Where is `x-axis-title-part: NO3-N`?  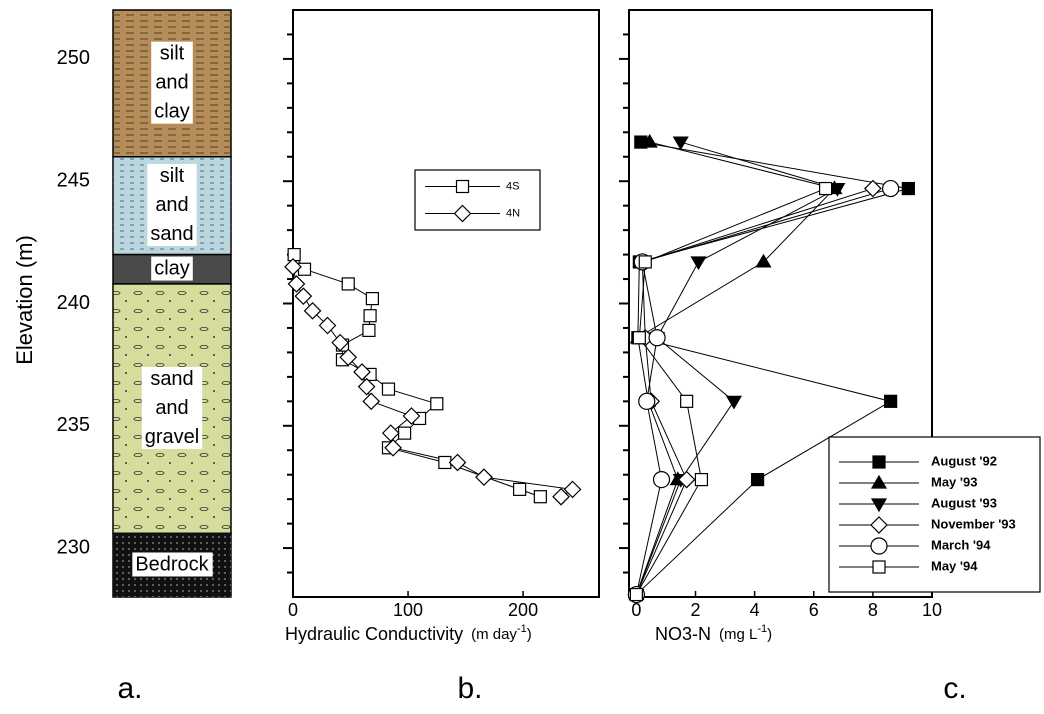 x-axis-title-part: NO3-N is located at coordinates (683, 634).